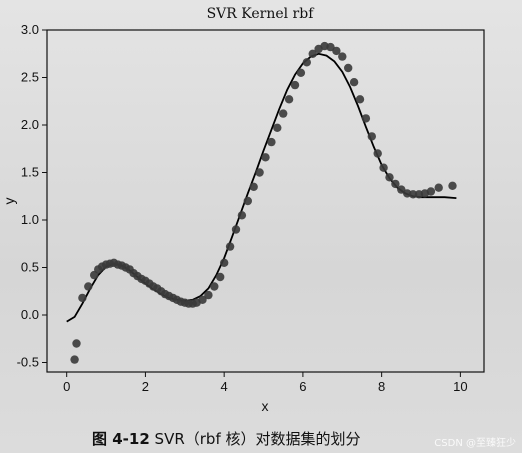 The width and height of the screenshot is (522, 453). Describe the element at coordinates (475, 443) in the screenshot. I see `watermark: CSDN @至臻狂少` at that location.